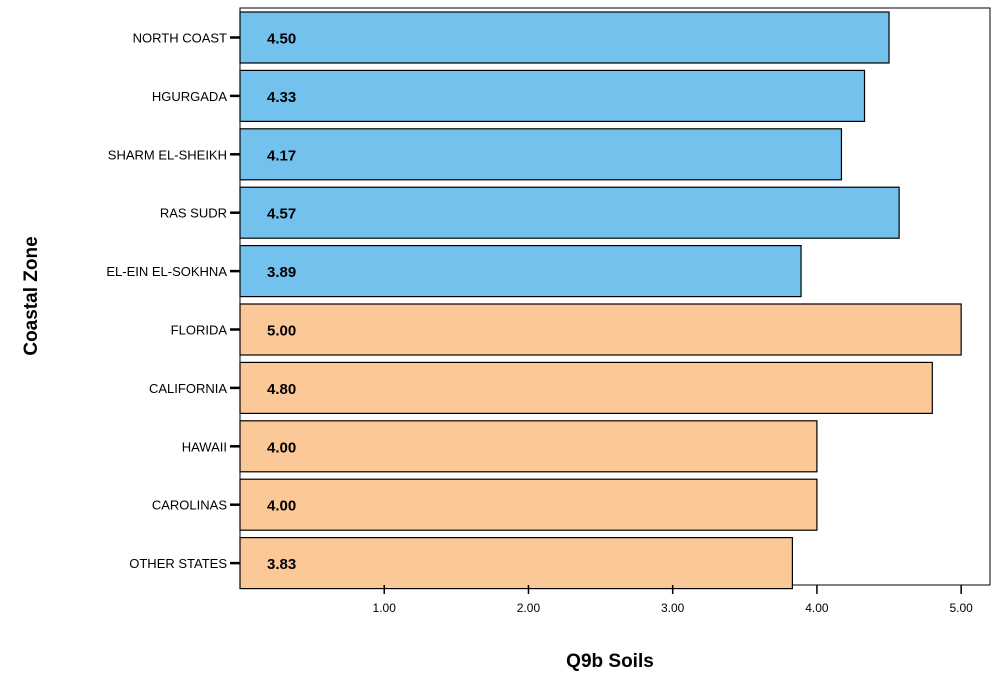  I want to click on x-axis-ticks: 1.00 2.00 3.00 4.00 5.00, so click(673, 600).